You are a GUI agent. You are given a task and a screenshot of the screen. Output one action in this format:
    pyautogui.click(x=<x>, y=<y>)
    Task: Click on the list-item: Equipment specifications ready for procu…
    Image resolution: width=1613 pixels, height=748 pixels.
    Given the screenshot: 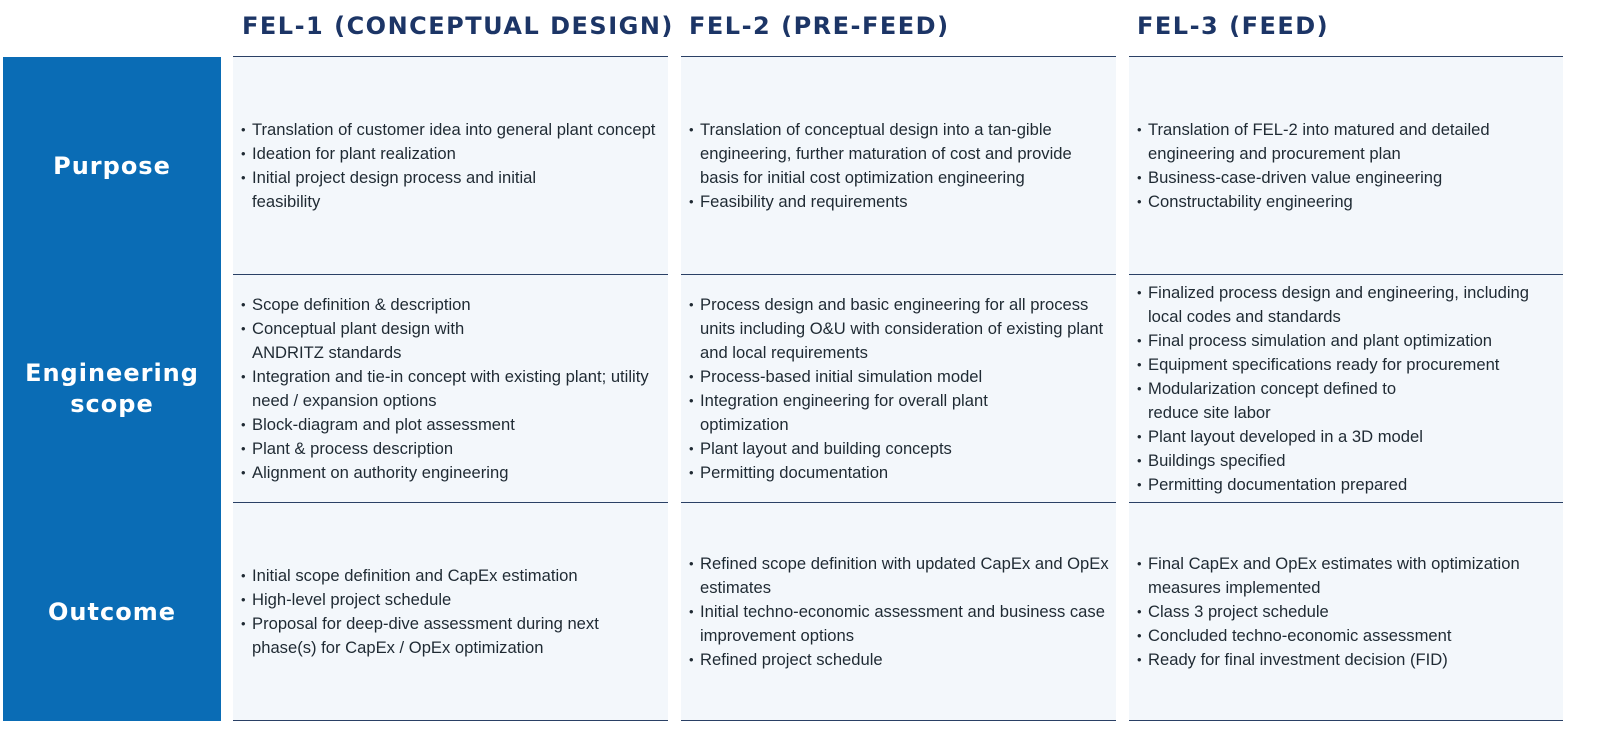 What is the action you would take?
    pyautogui.click(x=1348, y=365)
    